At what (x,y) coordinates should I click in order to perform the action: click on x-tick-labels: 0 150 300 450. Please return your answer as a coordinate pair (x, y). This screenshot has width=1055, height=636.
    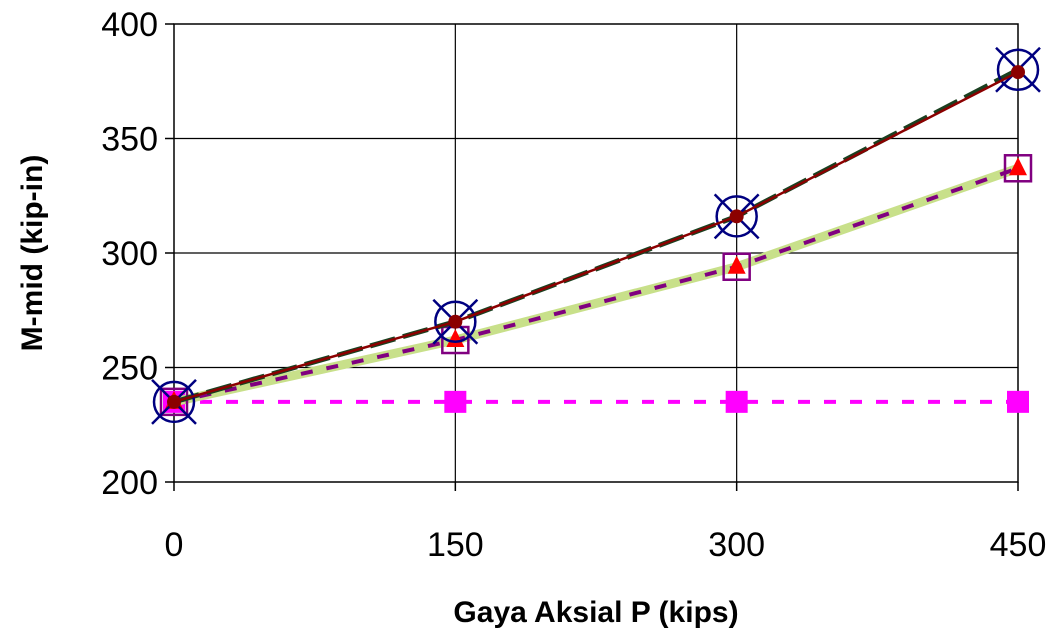
    Looking at the image, I should click on (606, 545).